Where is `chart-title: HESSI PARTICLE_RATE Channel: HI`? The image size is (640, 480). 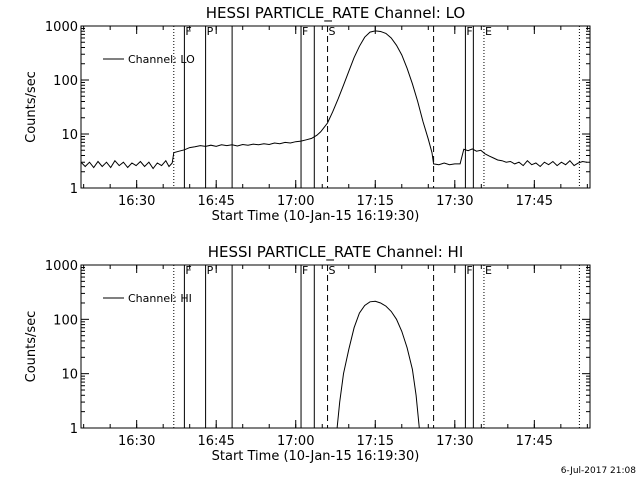 chart-title: HESSI PARTICLE_RATE Channel: HI is located at coordinates (336, 252).